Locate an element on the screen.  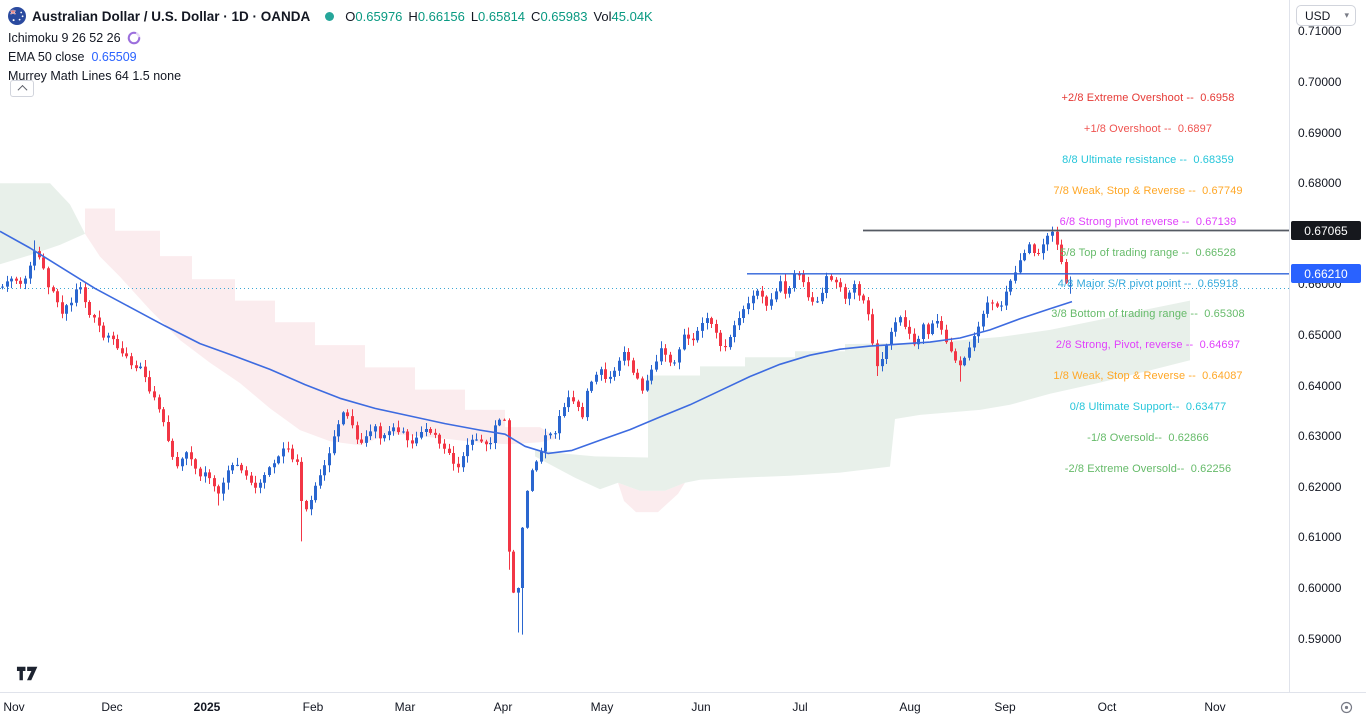
ohlc-key: H is located at coordinates (413, 16).